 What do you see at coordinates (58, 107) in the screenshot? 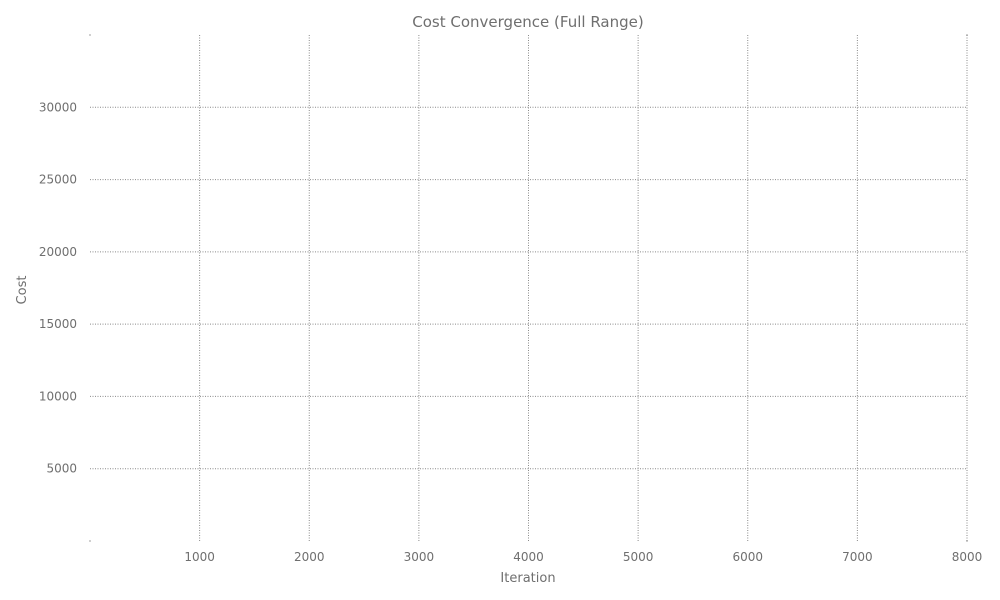
I see `y-tick-label: 30000` at bounding box center [58, 107].